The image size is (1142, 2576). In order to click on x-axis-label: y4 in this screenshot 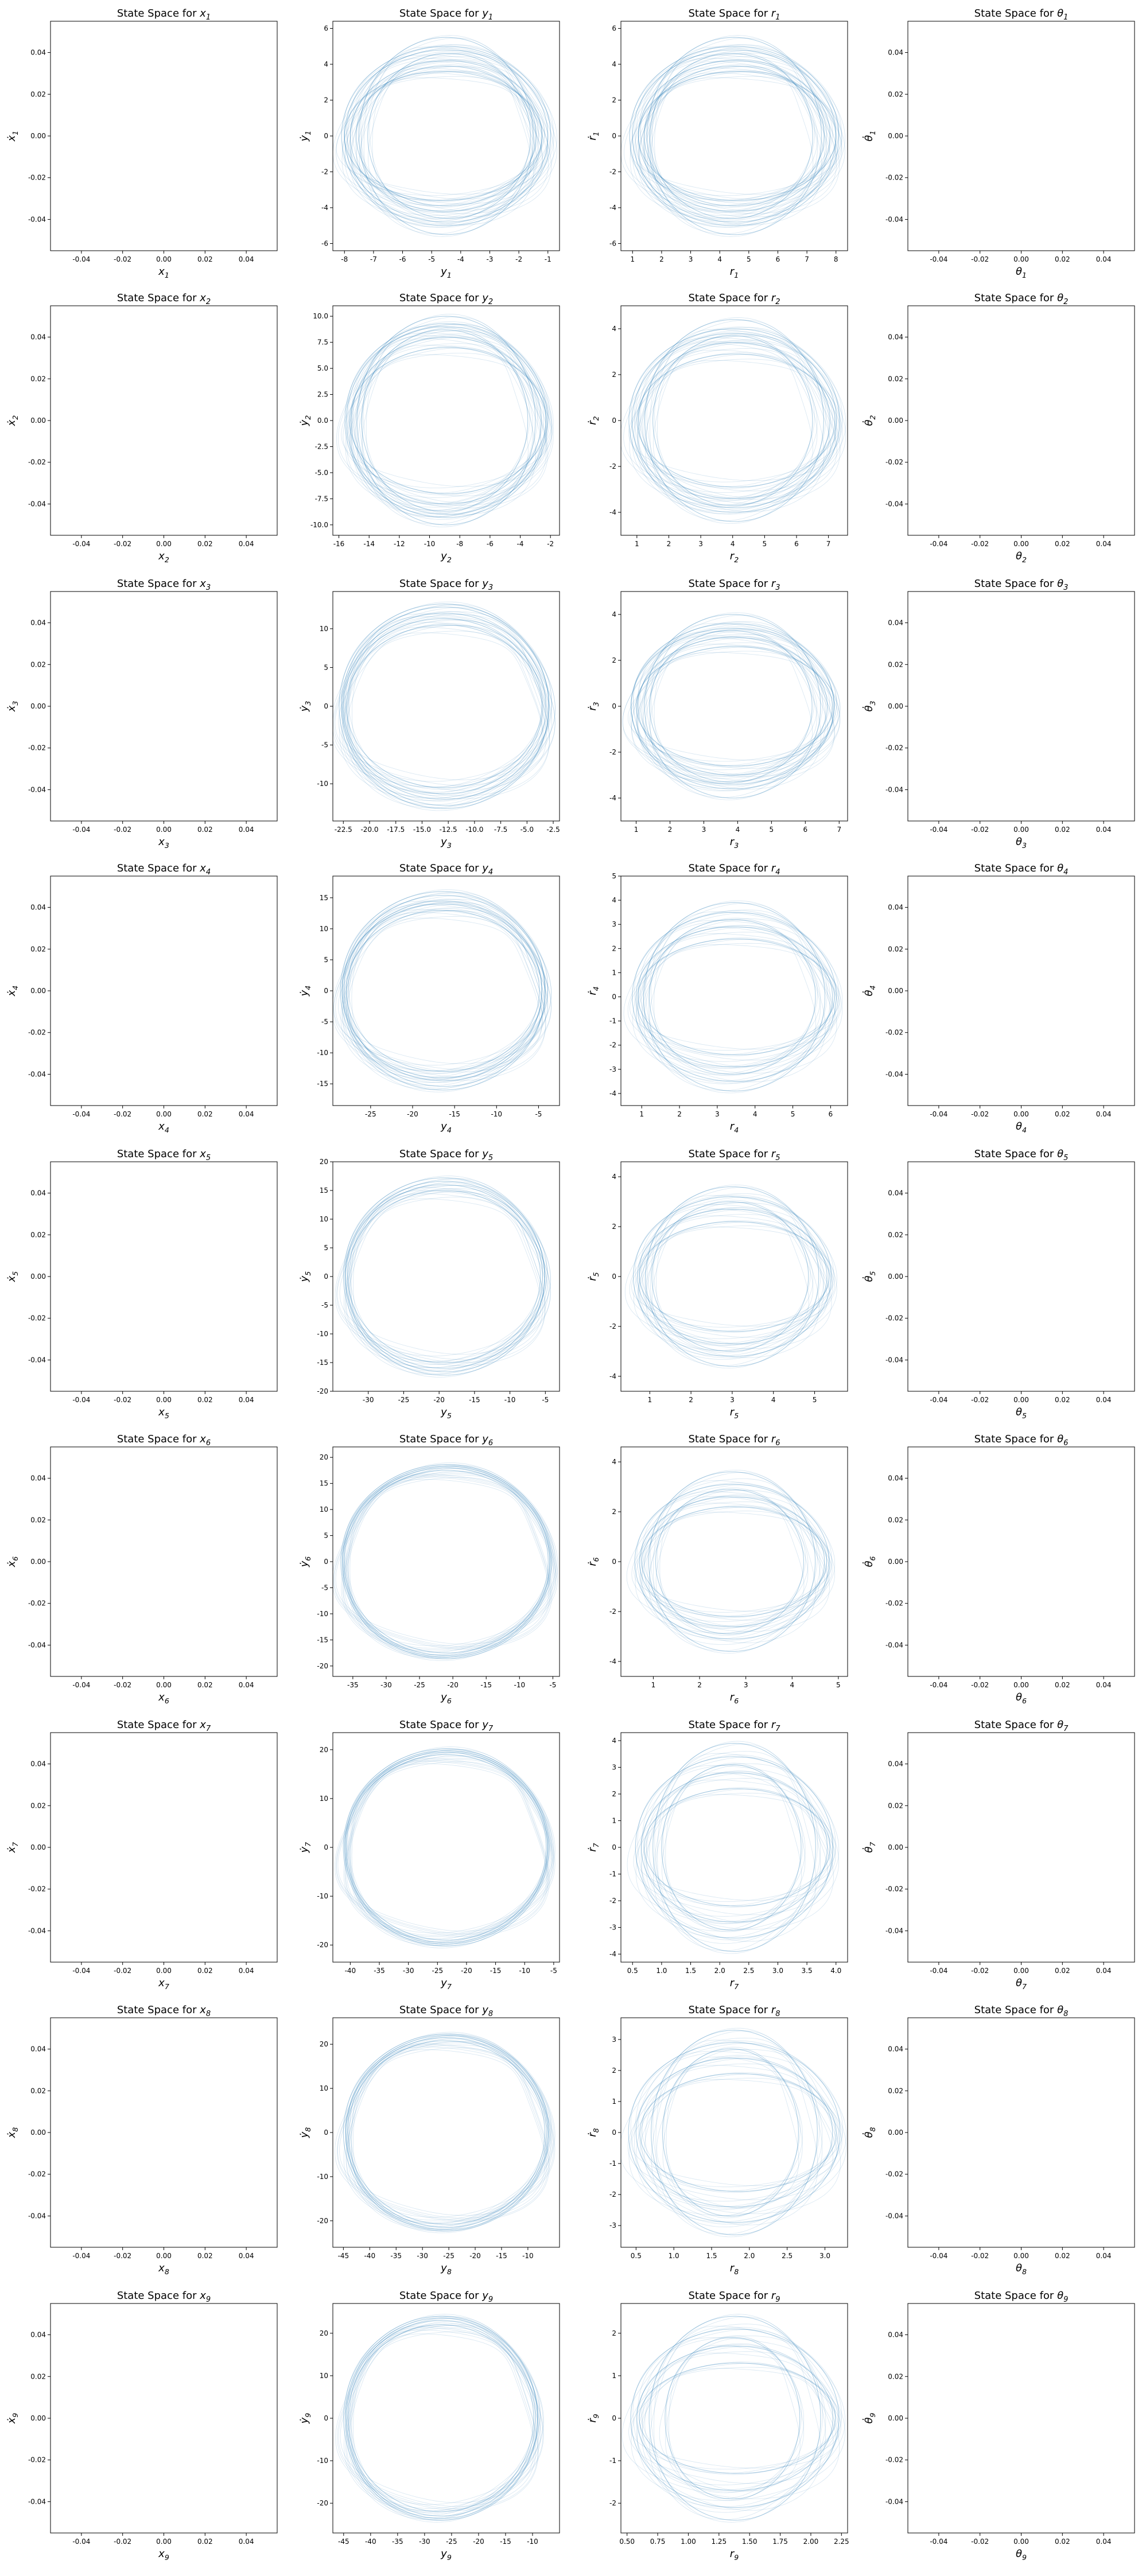, I will do `click(446, 1127)`.